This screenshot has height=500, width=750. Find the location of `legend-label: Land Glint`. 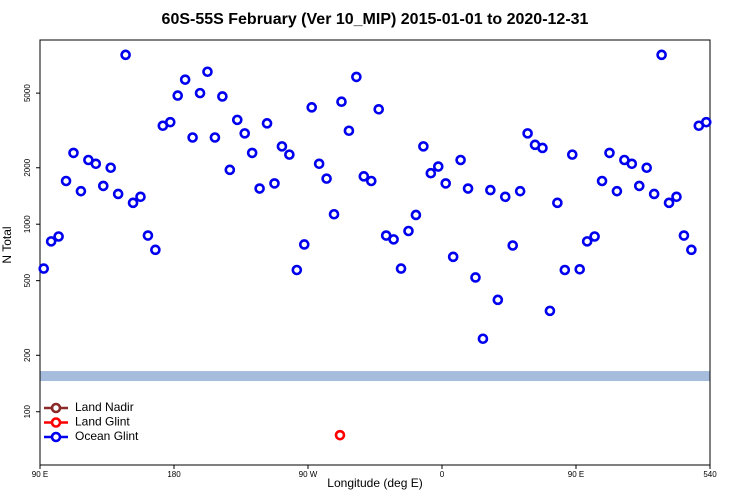

legend-label: Land Glint is located at coordinates (102, 422).